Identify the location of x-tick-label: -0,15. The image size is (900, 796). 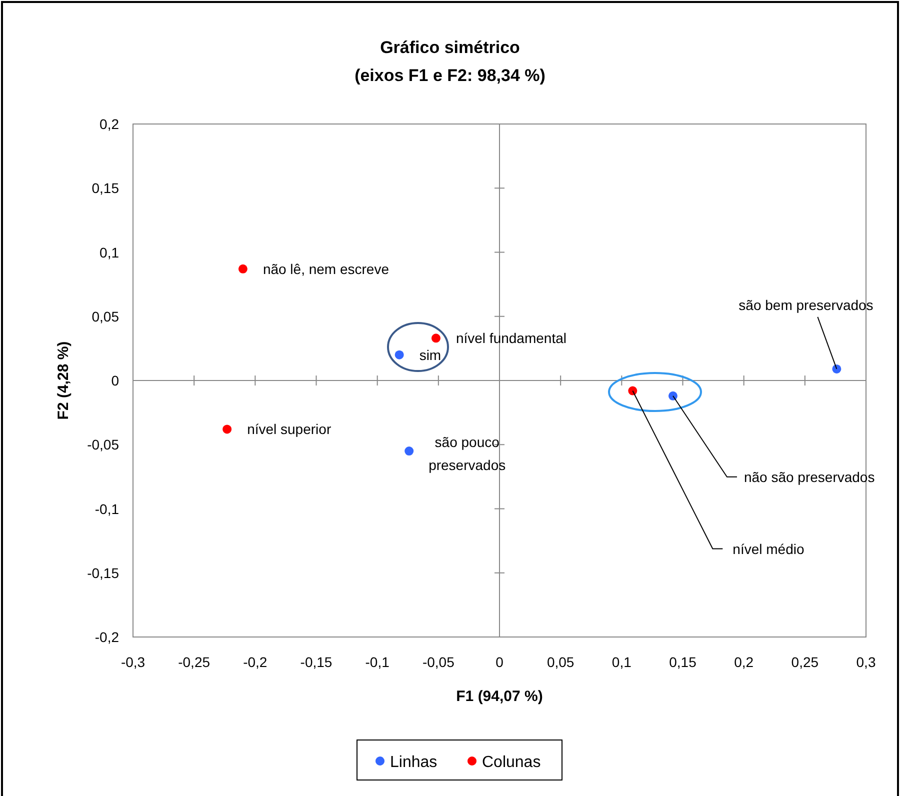
(316, 662).